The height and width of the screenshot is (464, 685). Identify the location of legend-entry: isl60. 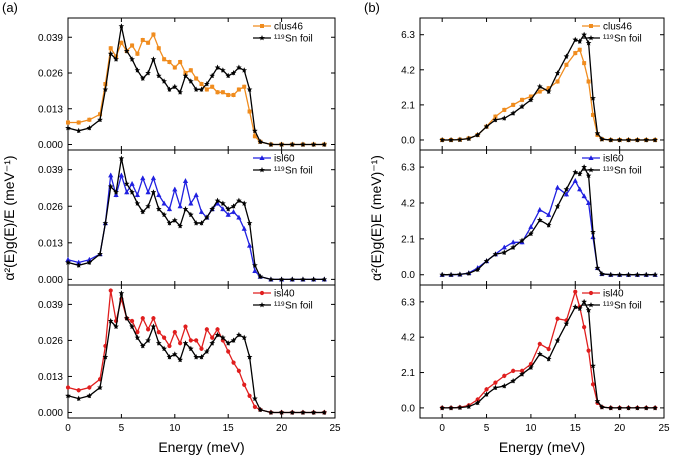
(274, 159).